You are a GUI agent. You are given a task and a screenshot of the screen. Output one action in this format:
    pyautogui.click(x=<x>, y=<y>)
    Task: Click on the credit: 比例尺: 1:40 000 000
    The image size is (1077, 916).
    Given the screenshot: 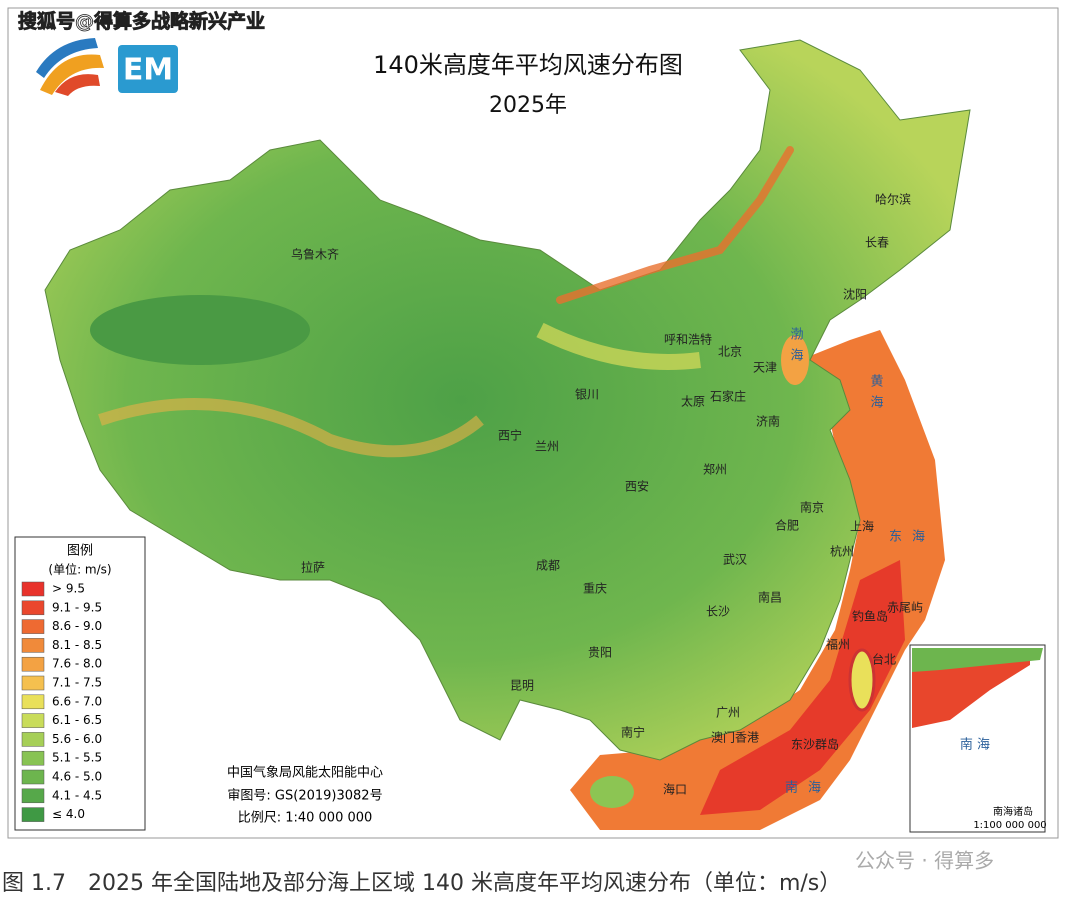 What is the action you would take?
    pyautogui.click(x=305, y=818)
    